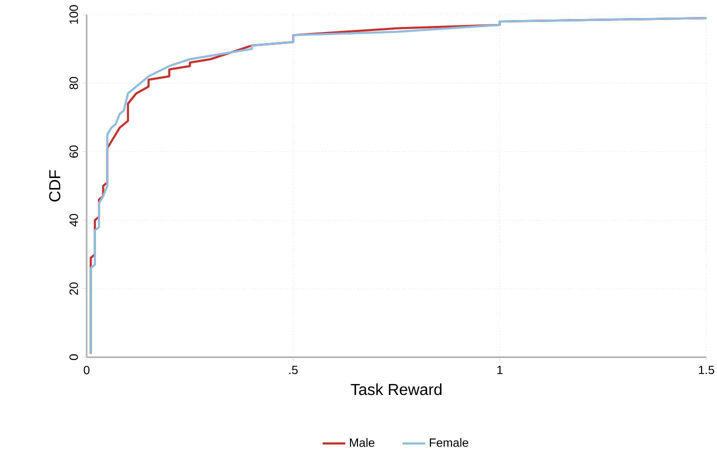  Describe the element at coordinates (706, 370) in the screenshot. I see `x-tick-label: 1.5` at that location.